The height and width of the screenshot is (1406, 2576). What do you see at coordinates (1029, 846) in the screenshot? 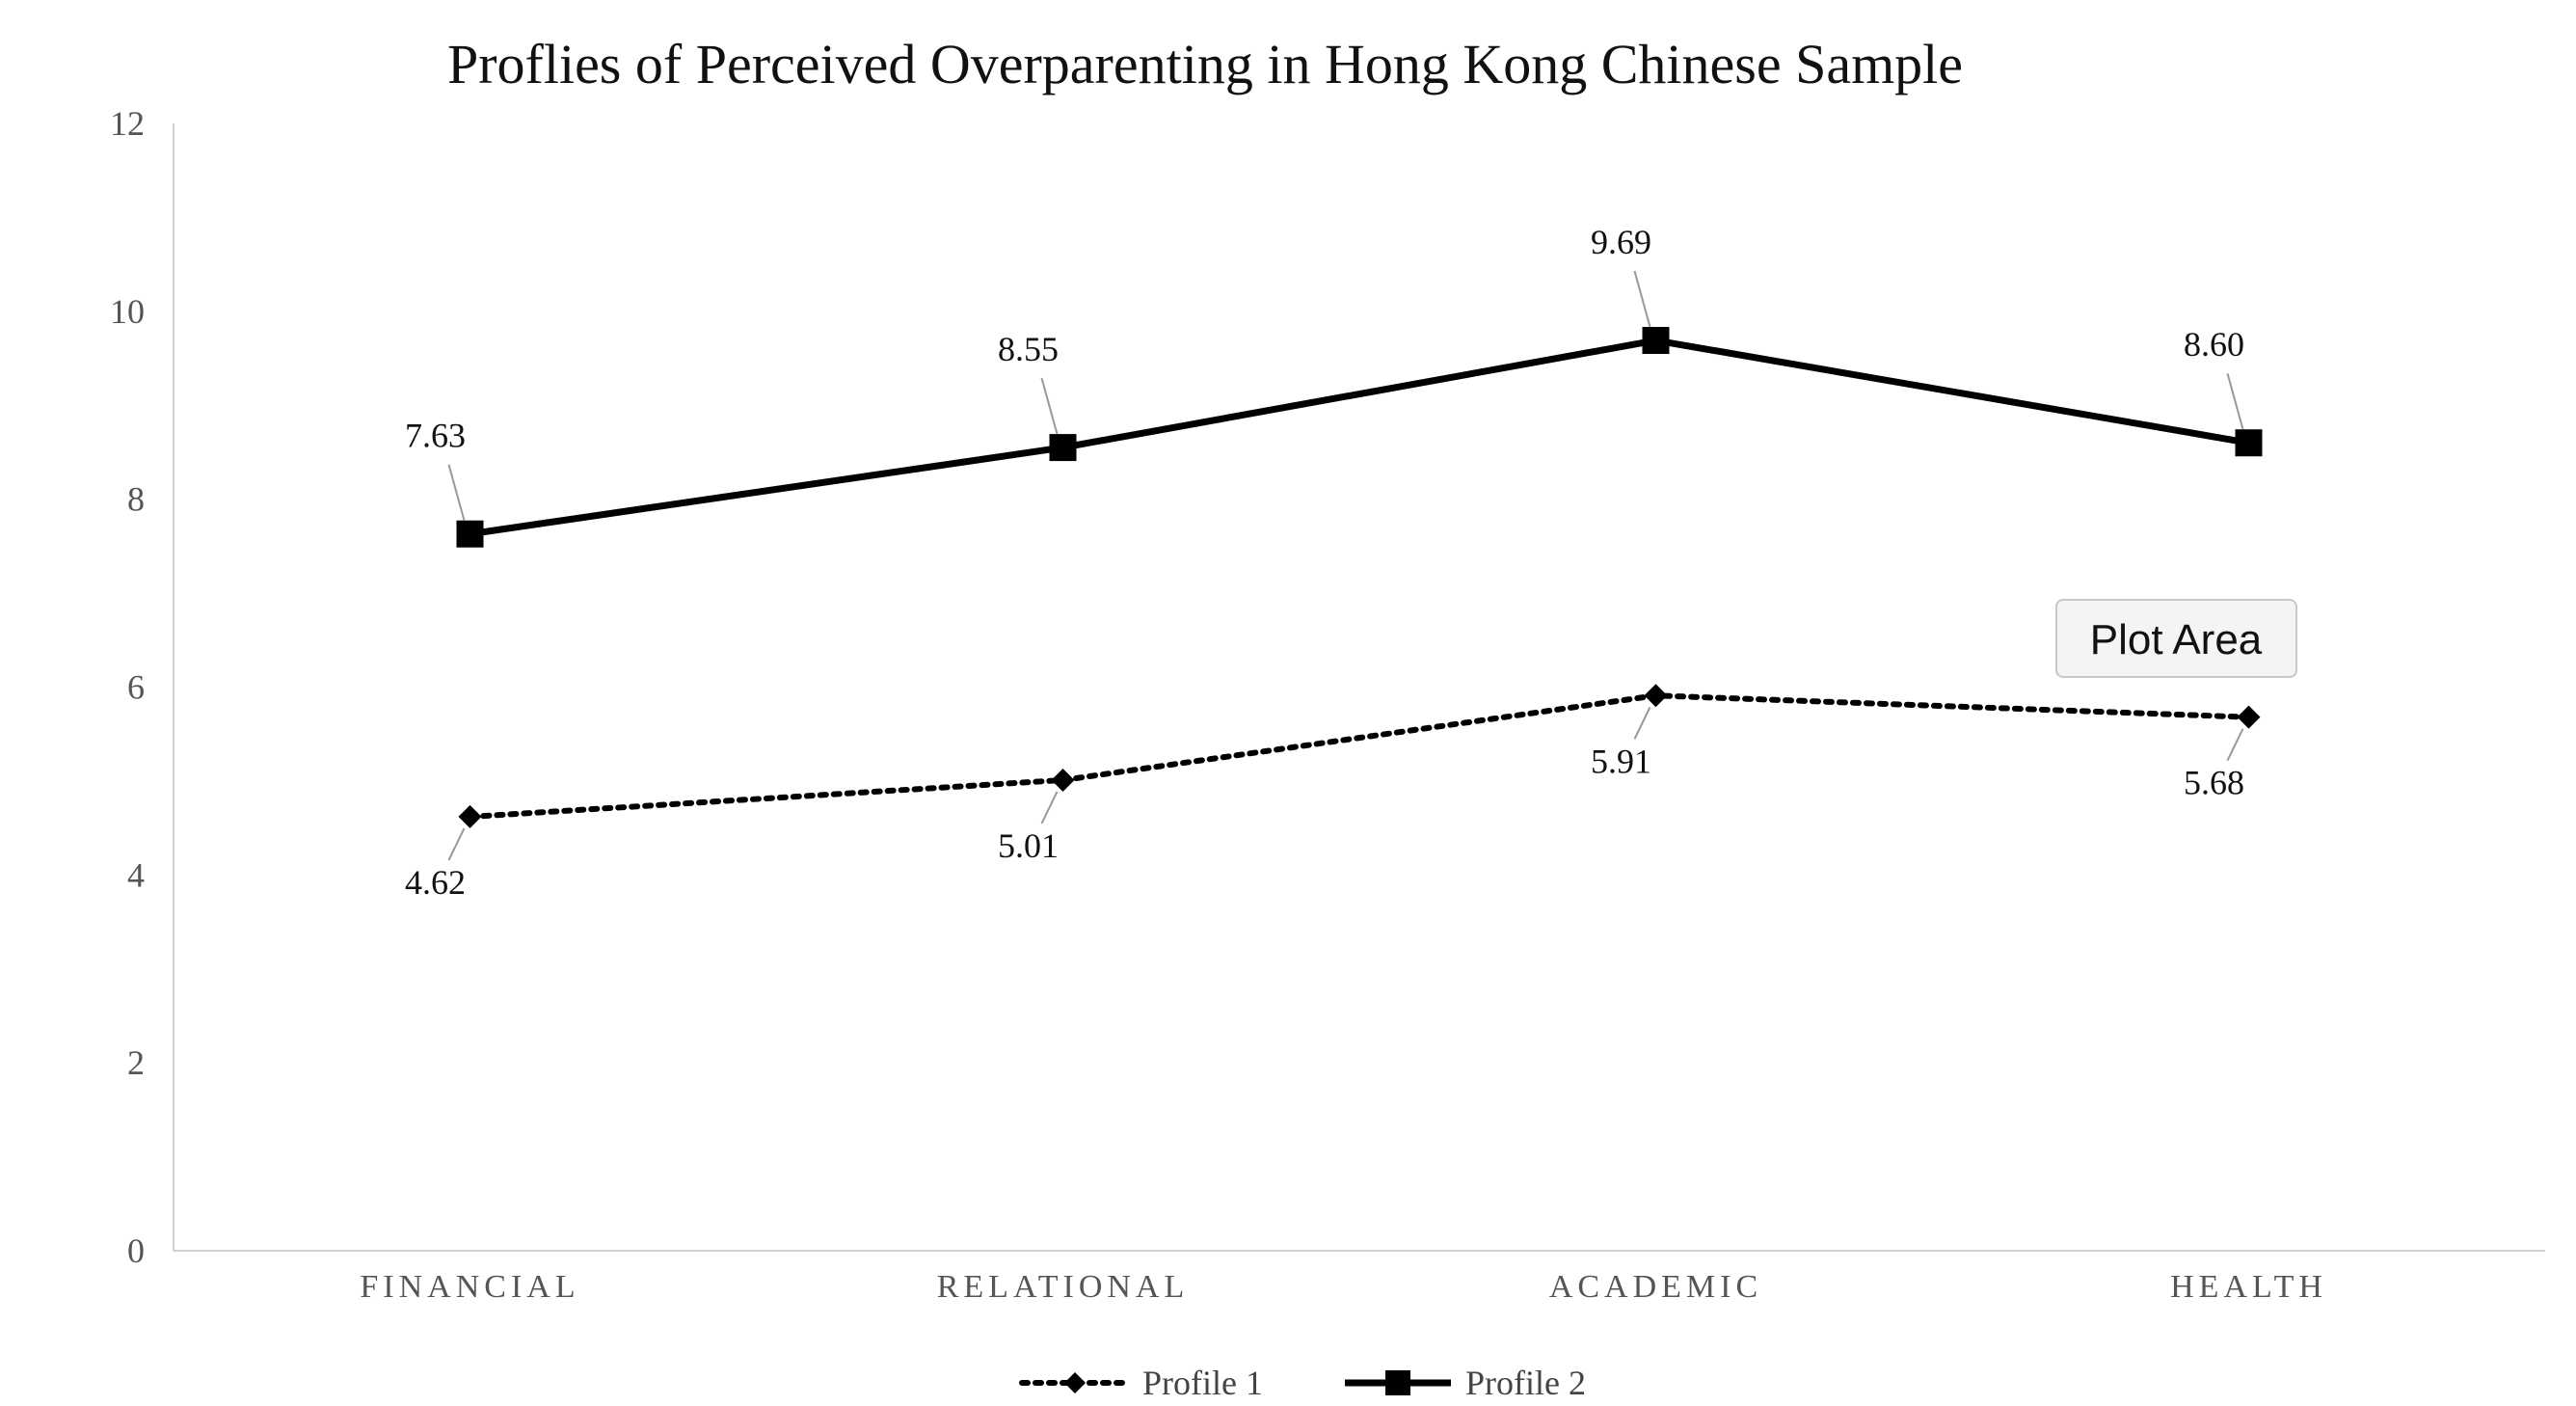
I see `data-label: 5.01` at bounding box center [1029, 846].